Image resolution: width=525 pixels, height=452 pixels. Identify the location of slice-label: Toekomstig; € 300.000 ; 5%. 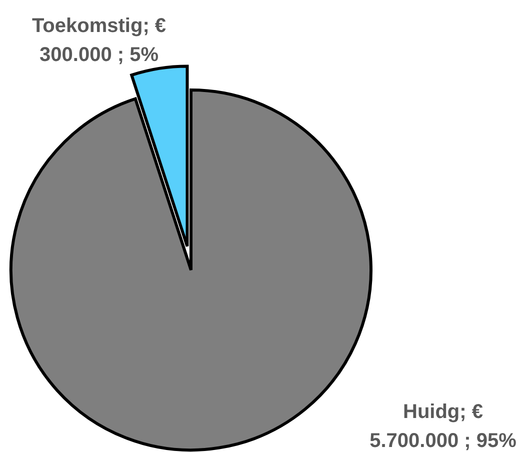
(99, 40).